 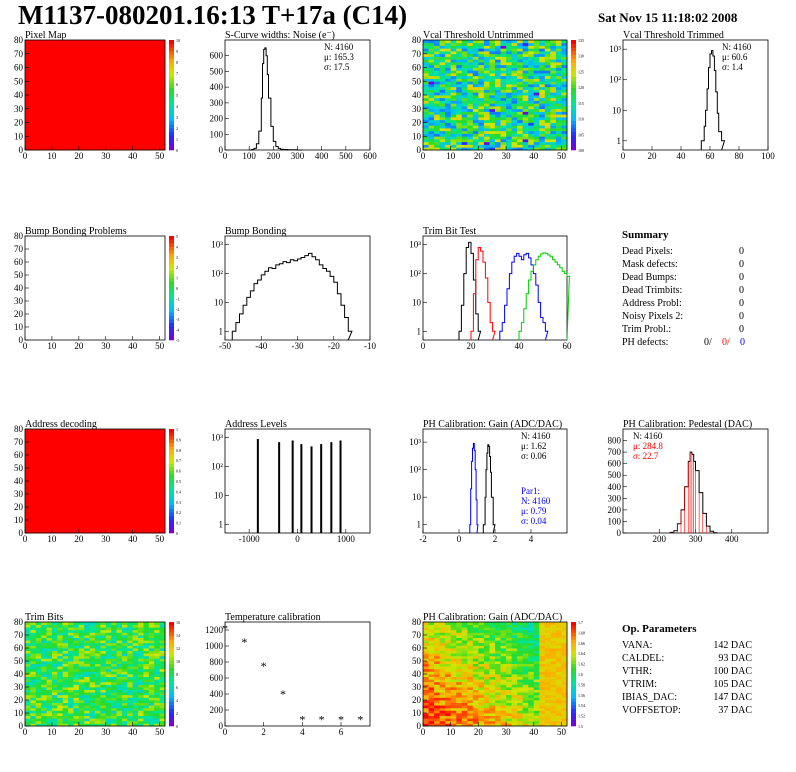 What do you see at coordinates (19, 481) in the screenshot?
I see `y-tick-label: 40` at bounding box center [19, 481].